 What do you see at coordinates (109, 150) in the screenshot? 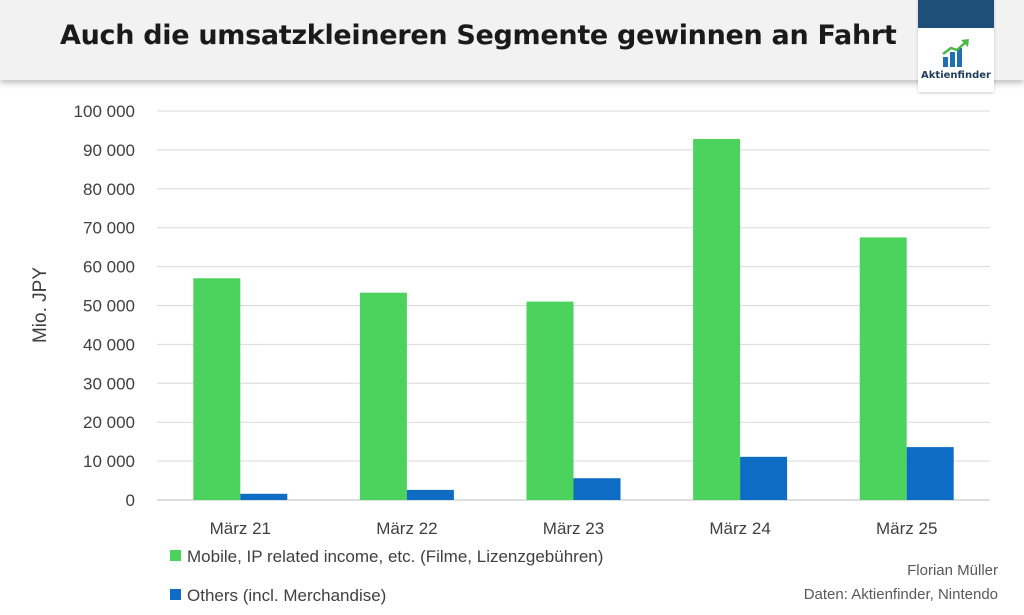
I see `y-tick-label: 90 000` at bounding box center [109, 150].